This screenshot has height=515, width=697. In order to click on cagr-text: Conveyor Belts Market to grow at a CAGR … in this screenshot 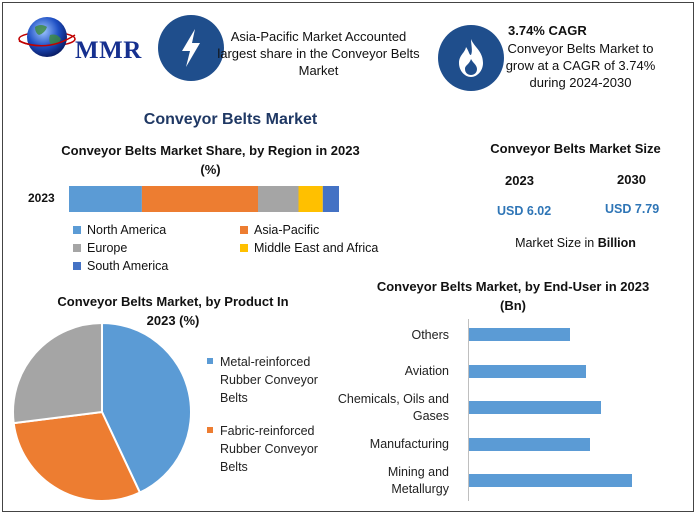, I will do `click(580, 65)`.